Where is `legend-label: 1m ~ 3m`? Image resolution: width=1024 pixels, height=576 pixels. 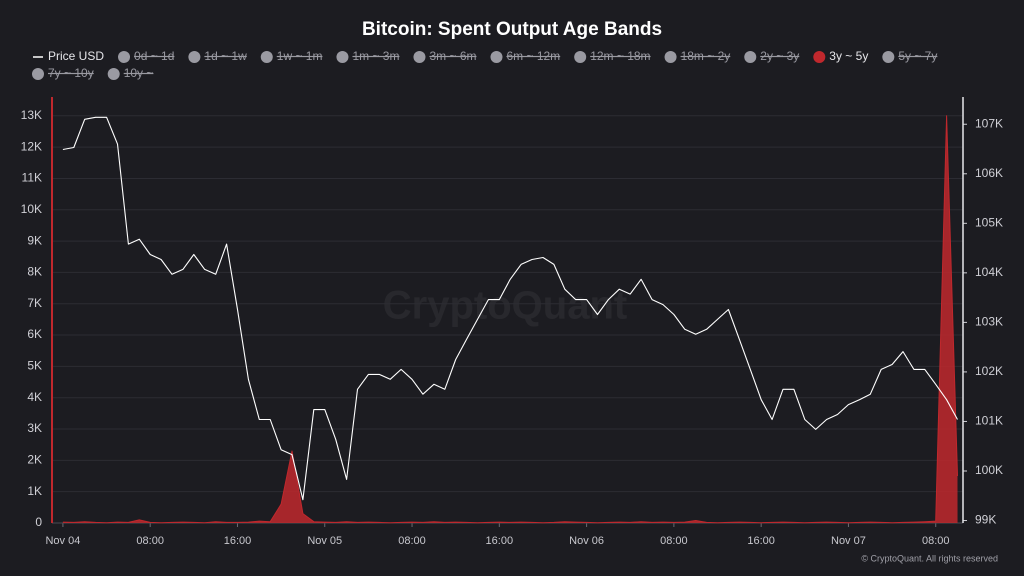
legend-label: 1m ~ 3m is located at coordinates (375, 56).